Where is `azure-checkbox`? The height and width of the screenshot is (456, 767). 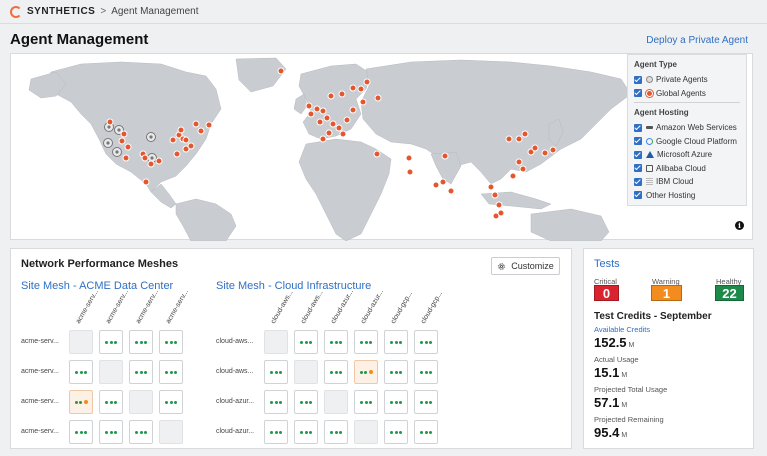
azure-checkbox is located at coordinates (638, 154).